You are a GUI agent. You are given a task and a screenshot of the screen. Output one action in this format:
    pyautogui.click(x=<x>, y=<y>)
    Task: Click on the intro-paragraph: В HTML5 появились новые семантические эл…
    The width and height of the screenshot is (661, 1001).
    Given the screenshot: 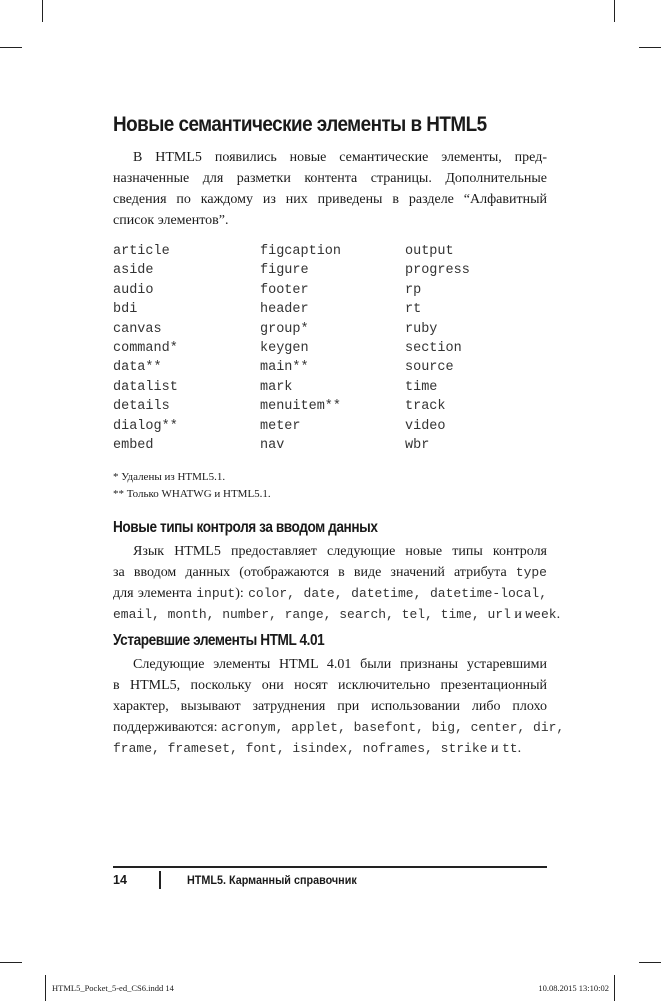 What is the action you would take?
    pyautogui.click(x=330, y=189)
    